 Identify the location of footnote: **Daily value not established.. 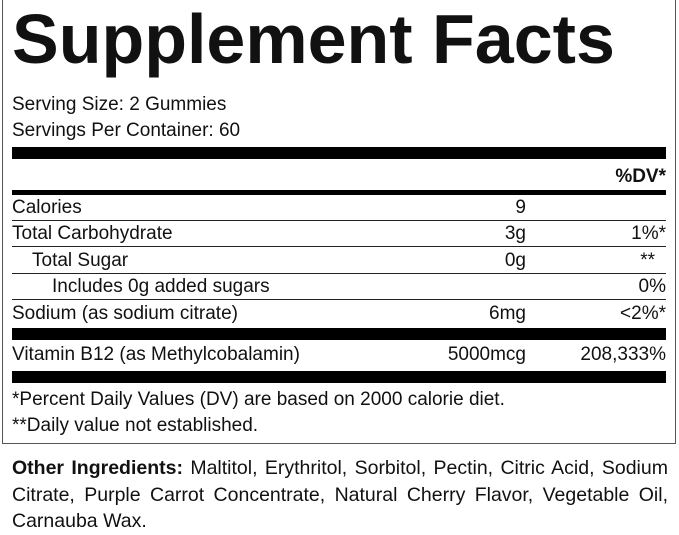
(135, 425).